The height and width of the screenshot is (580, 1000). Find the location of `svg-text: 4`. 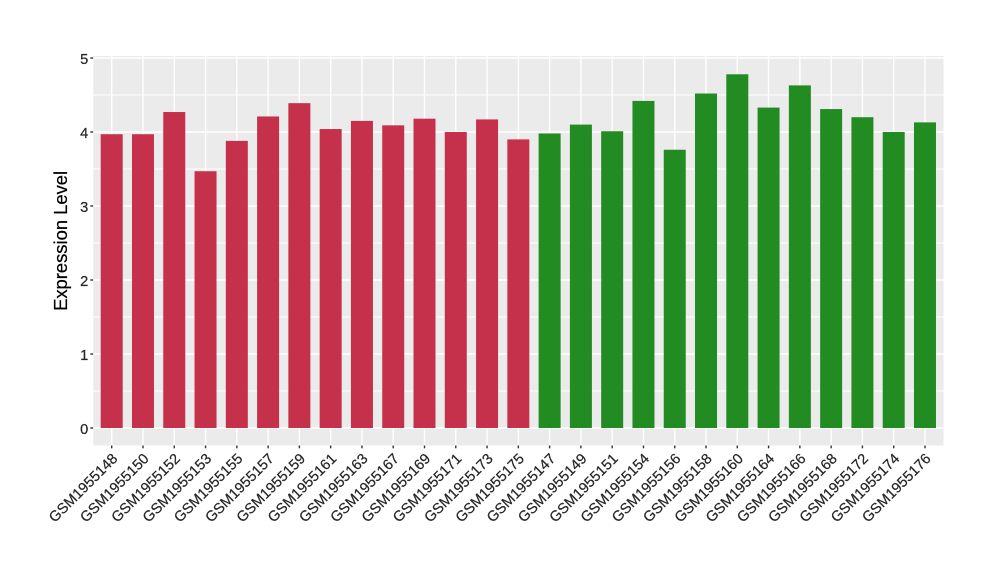

svg-text: 4 is located at coordinates (84, 134).